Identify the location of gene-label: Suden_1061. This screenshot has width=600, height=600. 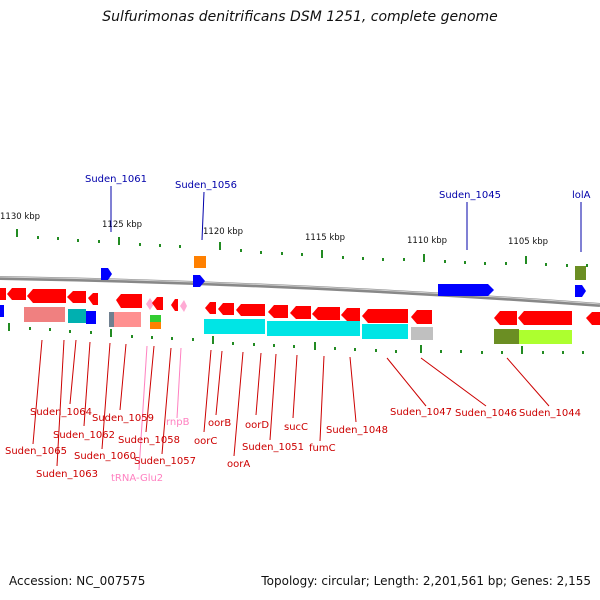
(116, 179).